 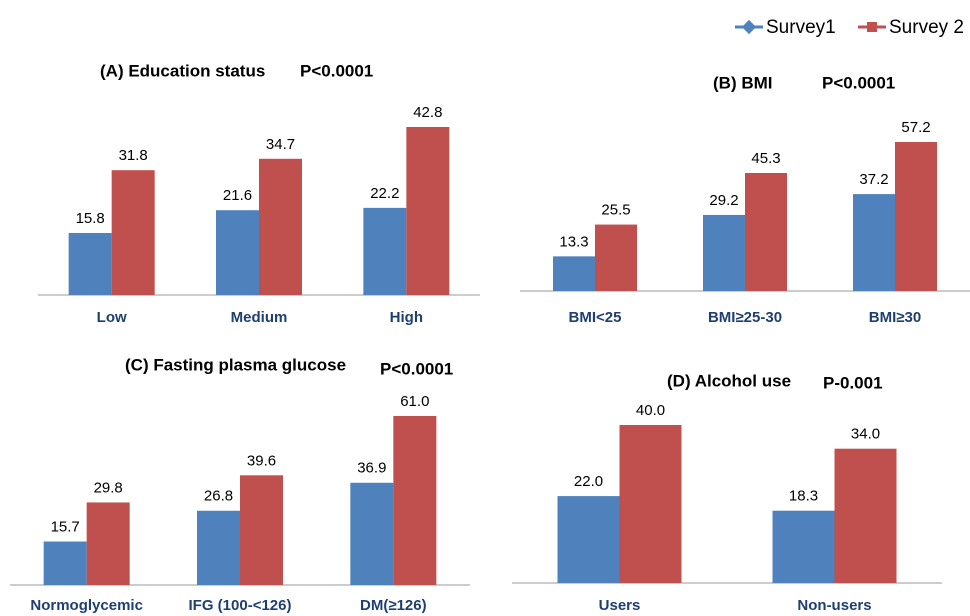 What do you see at coordinates (573, 241) in the screenshot?
I see `data-label: 13.3` at bounding box center [573, 241].